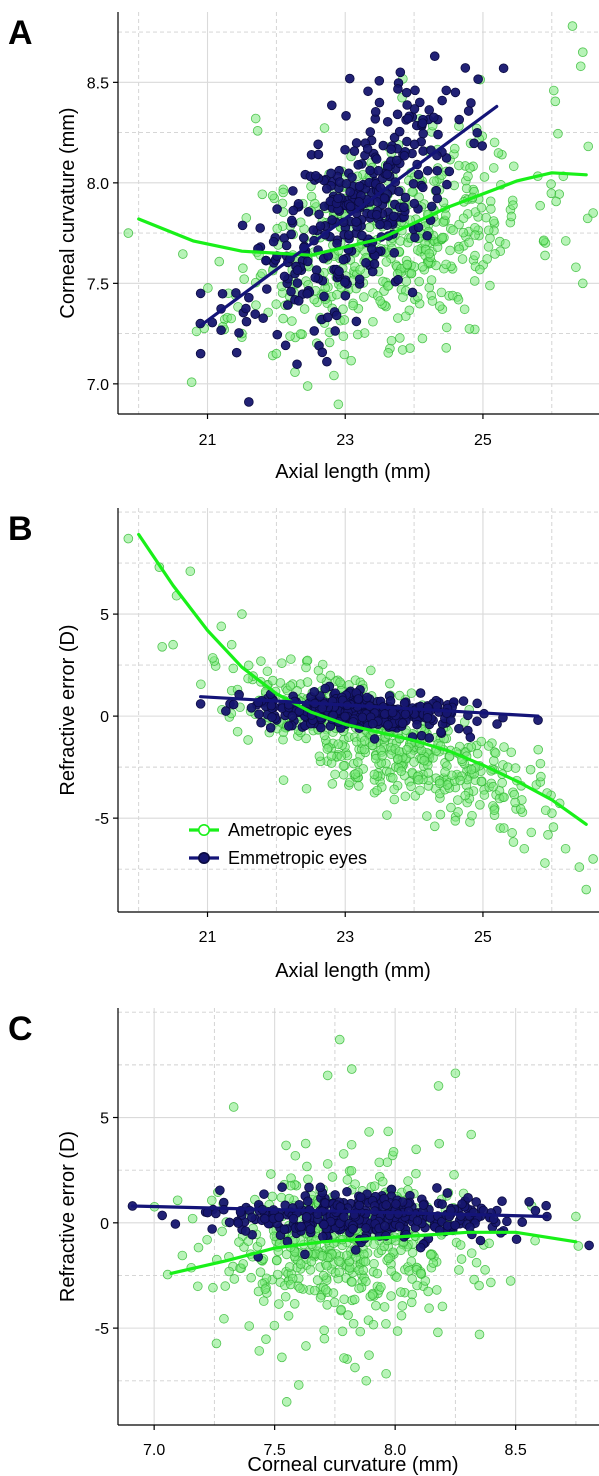 This screenshot has height=1476, width=599. What do you see at coordinates (104, 1119) in the screenshot?
I see `y-tick-label: 5` at bounding box center [104, 1119].